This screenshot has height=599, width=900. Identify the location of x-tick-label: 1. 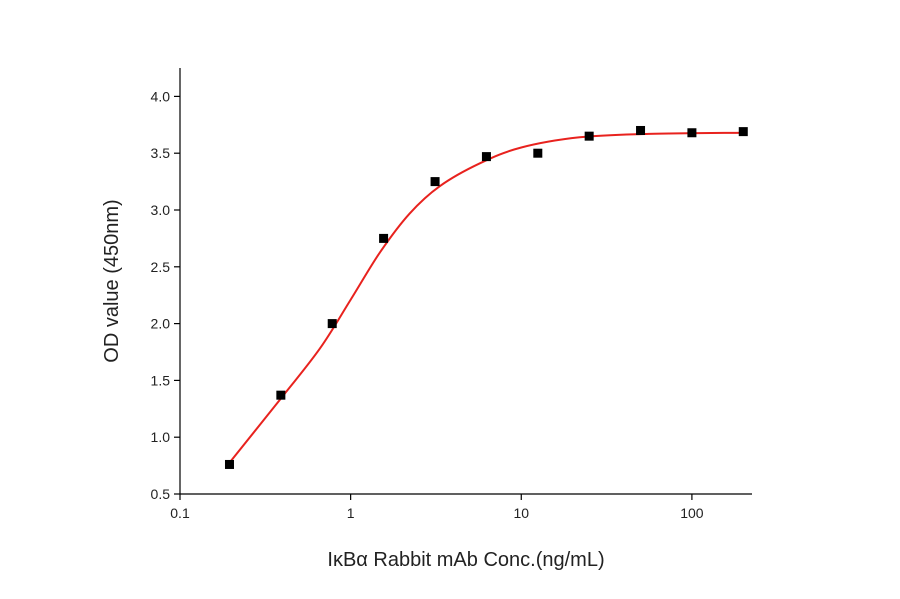
(351, 513).